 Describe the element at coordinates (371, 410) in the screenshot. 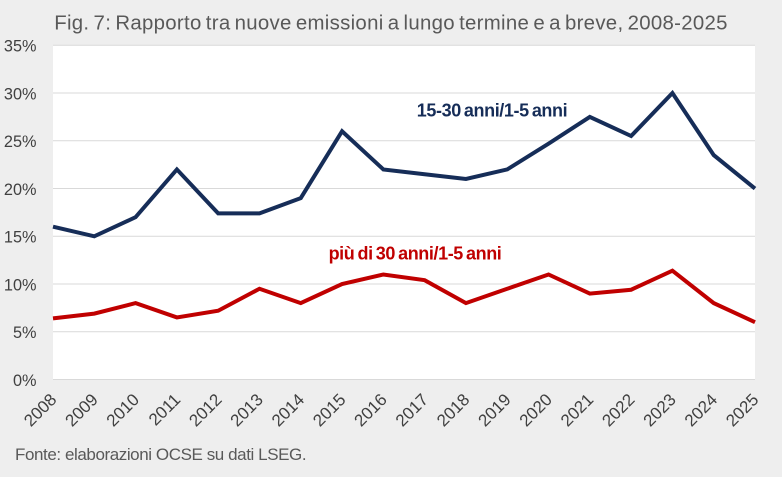

I see `x-tick-label-2016: 2016` at that location.